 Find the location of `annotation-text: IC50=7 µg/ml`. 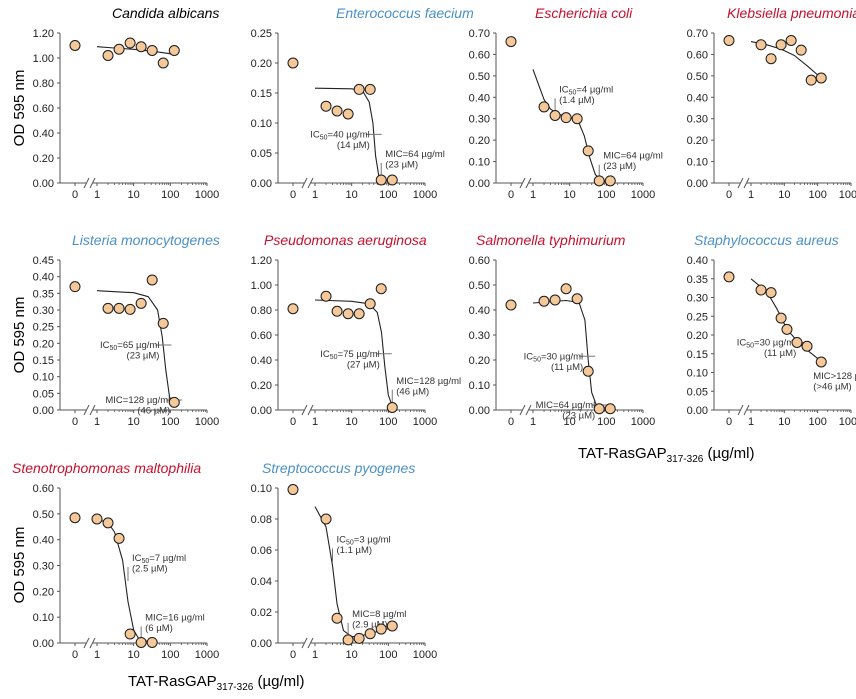

annotation-text: IC50=7 µg/ml is located at coordinates (159, 559).